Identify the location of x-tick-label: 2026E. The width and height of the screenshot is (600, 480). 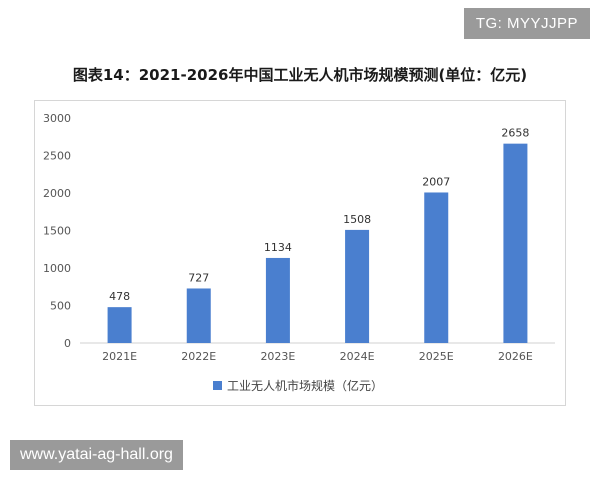
(515, 356).